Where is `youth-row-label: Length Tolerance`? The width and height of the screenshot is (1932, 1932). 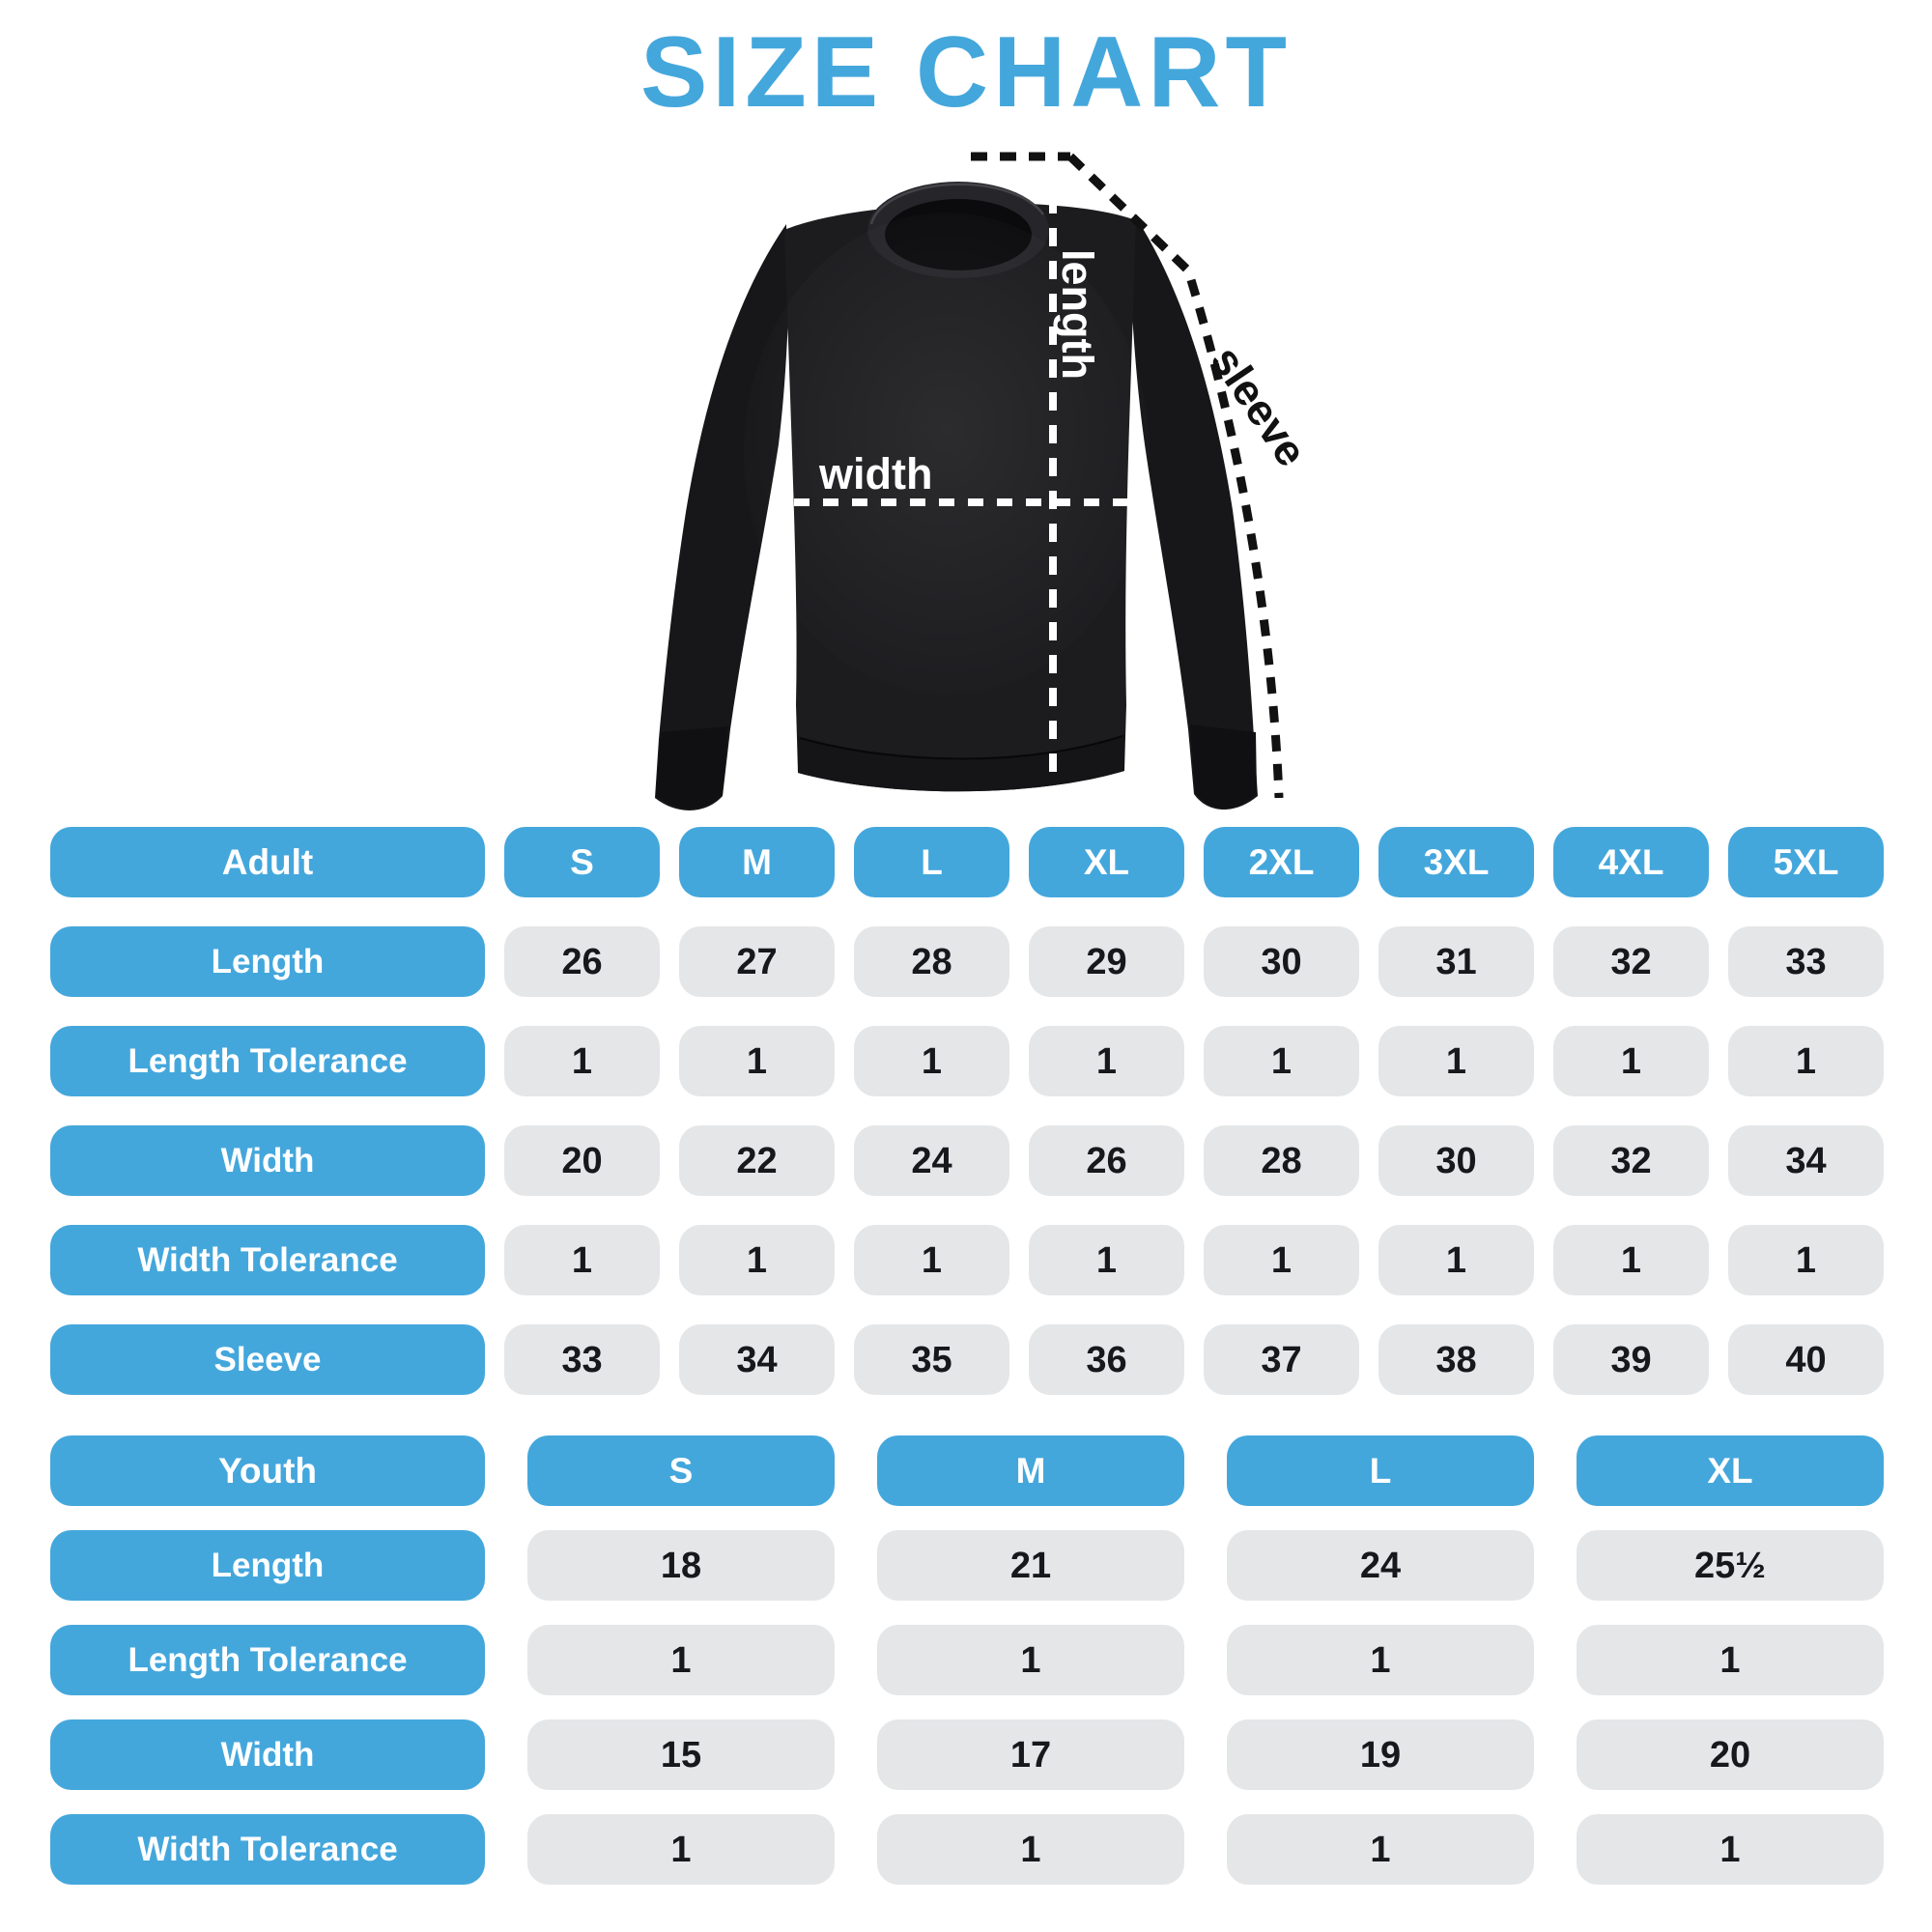 youth-row-label: Length Tolerance is located at coordinates (267, 1660).